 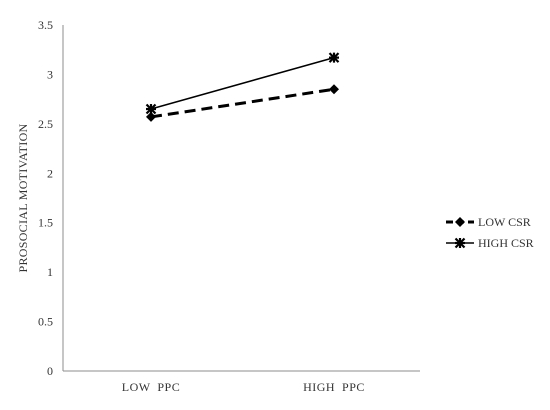 What do you see at coordinates (45, 223) in the screenshot?
I see `y-tick-label: 1.5` at bounding box center [45, 223].